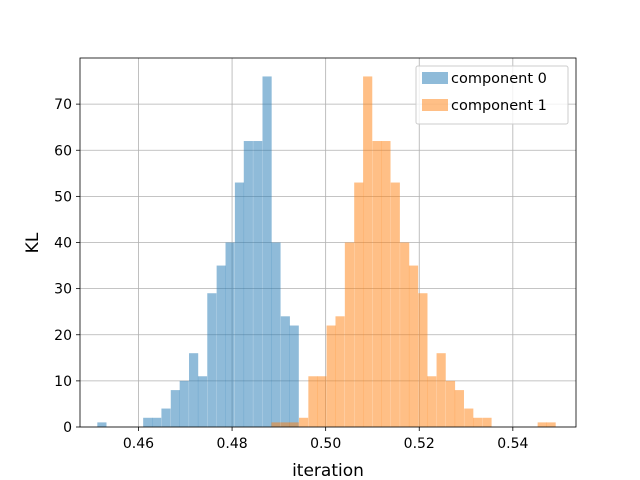 The image size is (640, 480). I want to click on y-tick-label: 10, so click(63, 382).